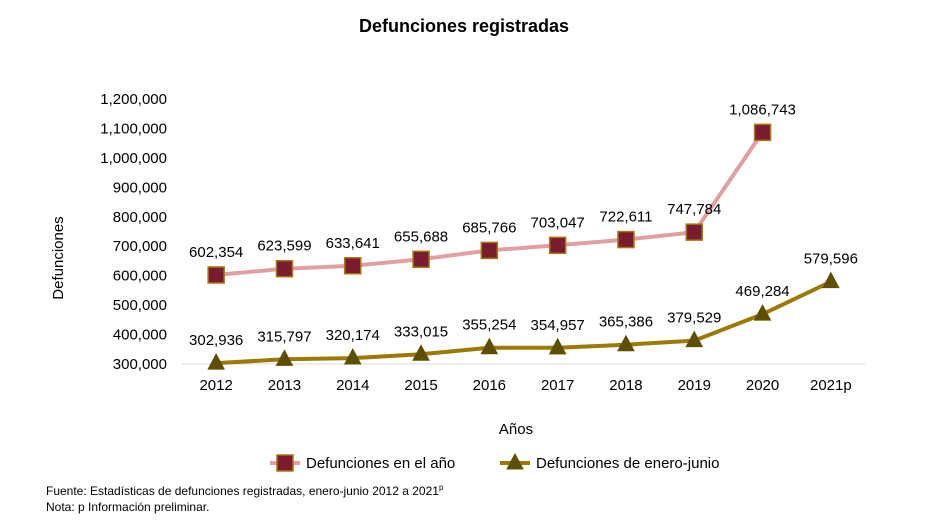 This screenshot has width=928, height=522. Describe the element at coordinates (284, 385) in the screenshot. I see `x-tick-label: 2013` at that location.